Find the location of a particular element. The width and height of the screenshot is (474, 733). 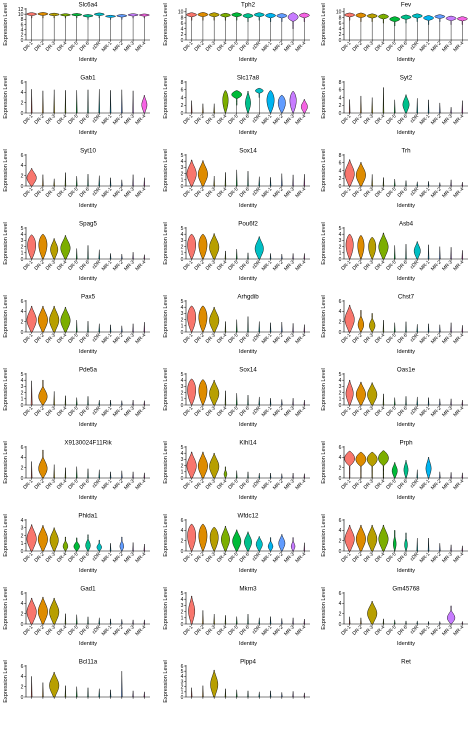

chart-title: Klhl14 is located at coordinates (248, 443).